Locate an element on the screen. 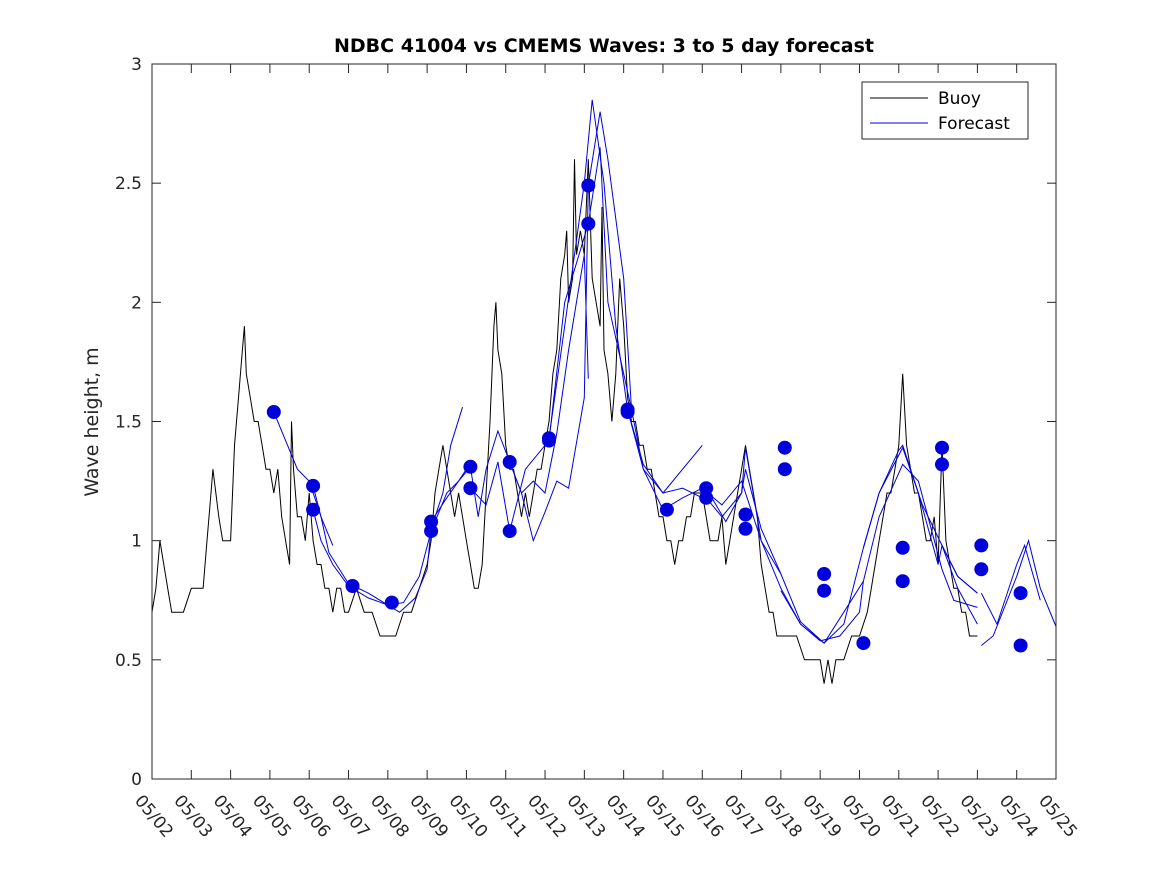 This screenshot has height=875, width=1167. y-tick-label-0: 0 is located at coordinates (136, 780).